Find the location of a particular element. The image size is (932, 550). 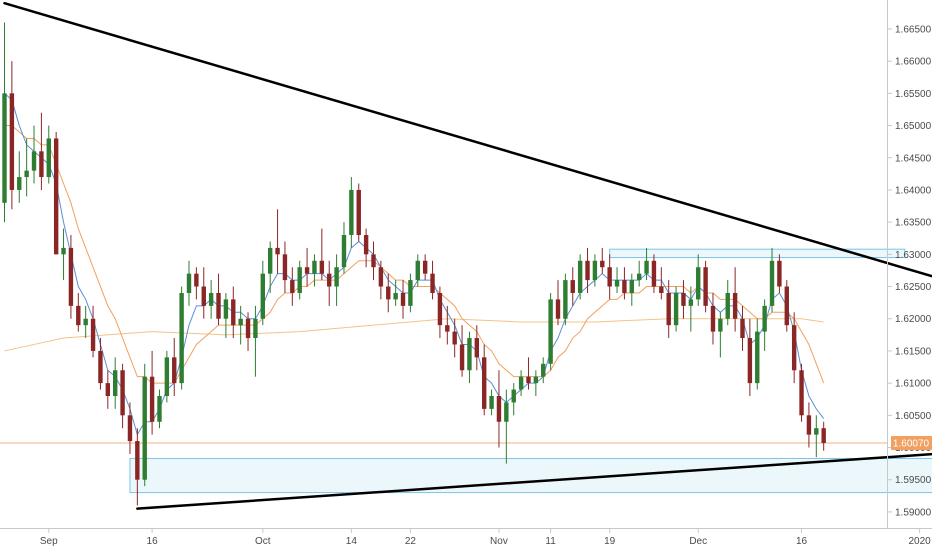

time-axis-label: Oct is located at coordinates (263, 541).